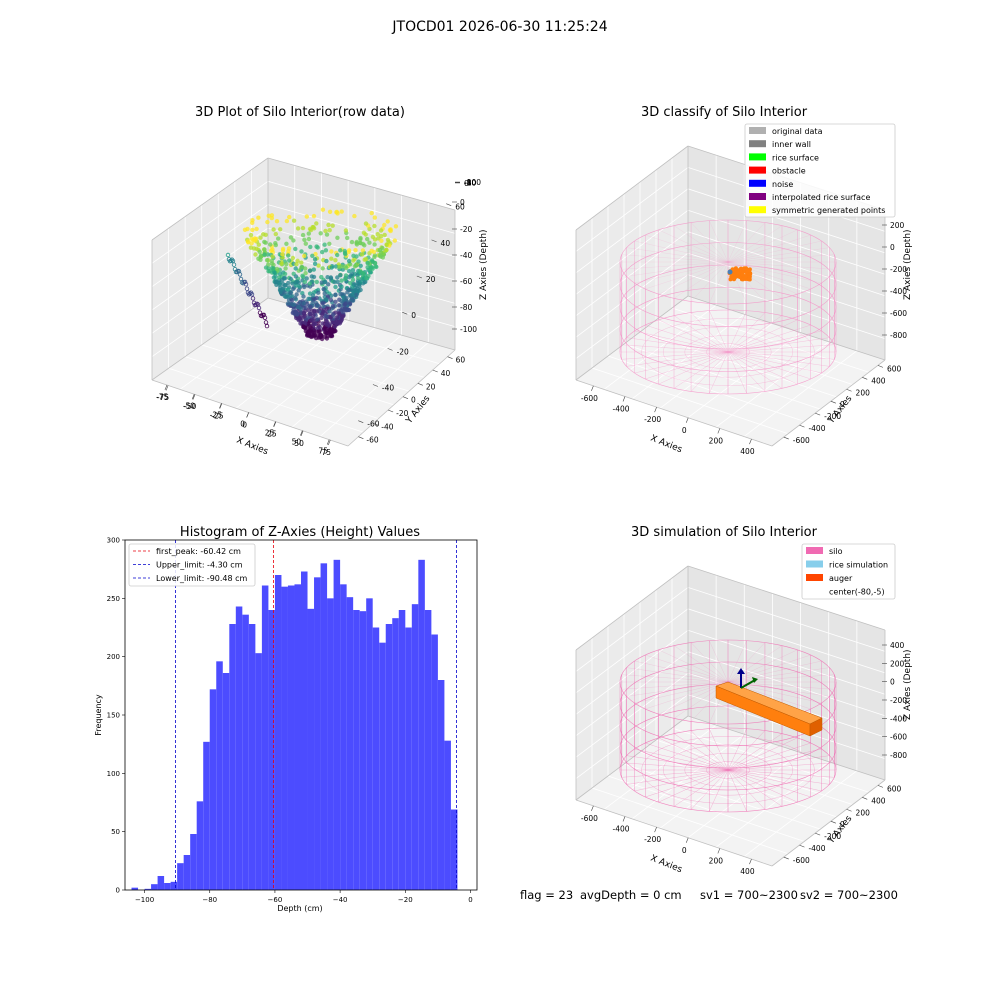 This screenshot has width=1000, height=1000. What do you see at coordinates (461, 360) in the screenshot?
I see `y-tick-label: 60` at bounding box center [461, 360].